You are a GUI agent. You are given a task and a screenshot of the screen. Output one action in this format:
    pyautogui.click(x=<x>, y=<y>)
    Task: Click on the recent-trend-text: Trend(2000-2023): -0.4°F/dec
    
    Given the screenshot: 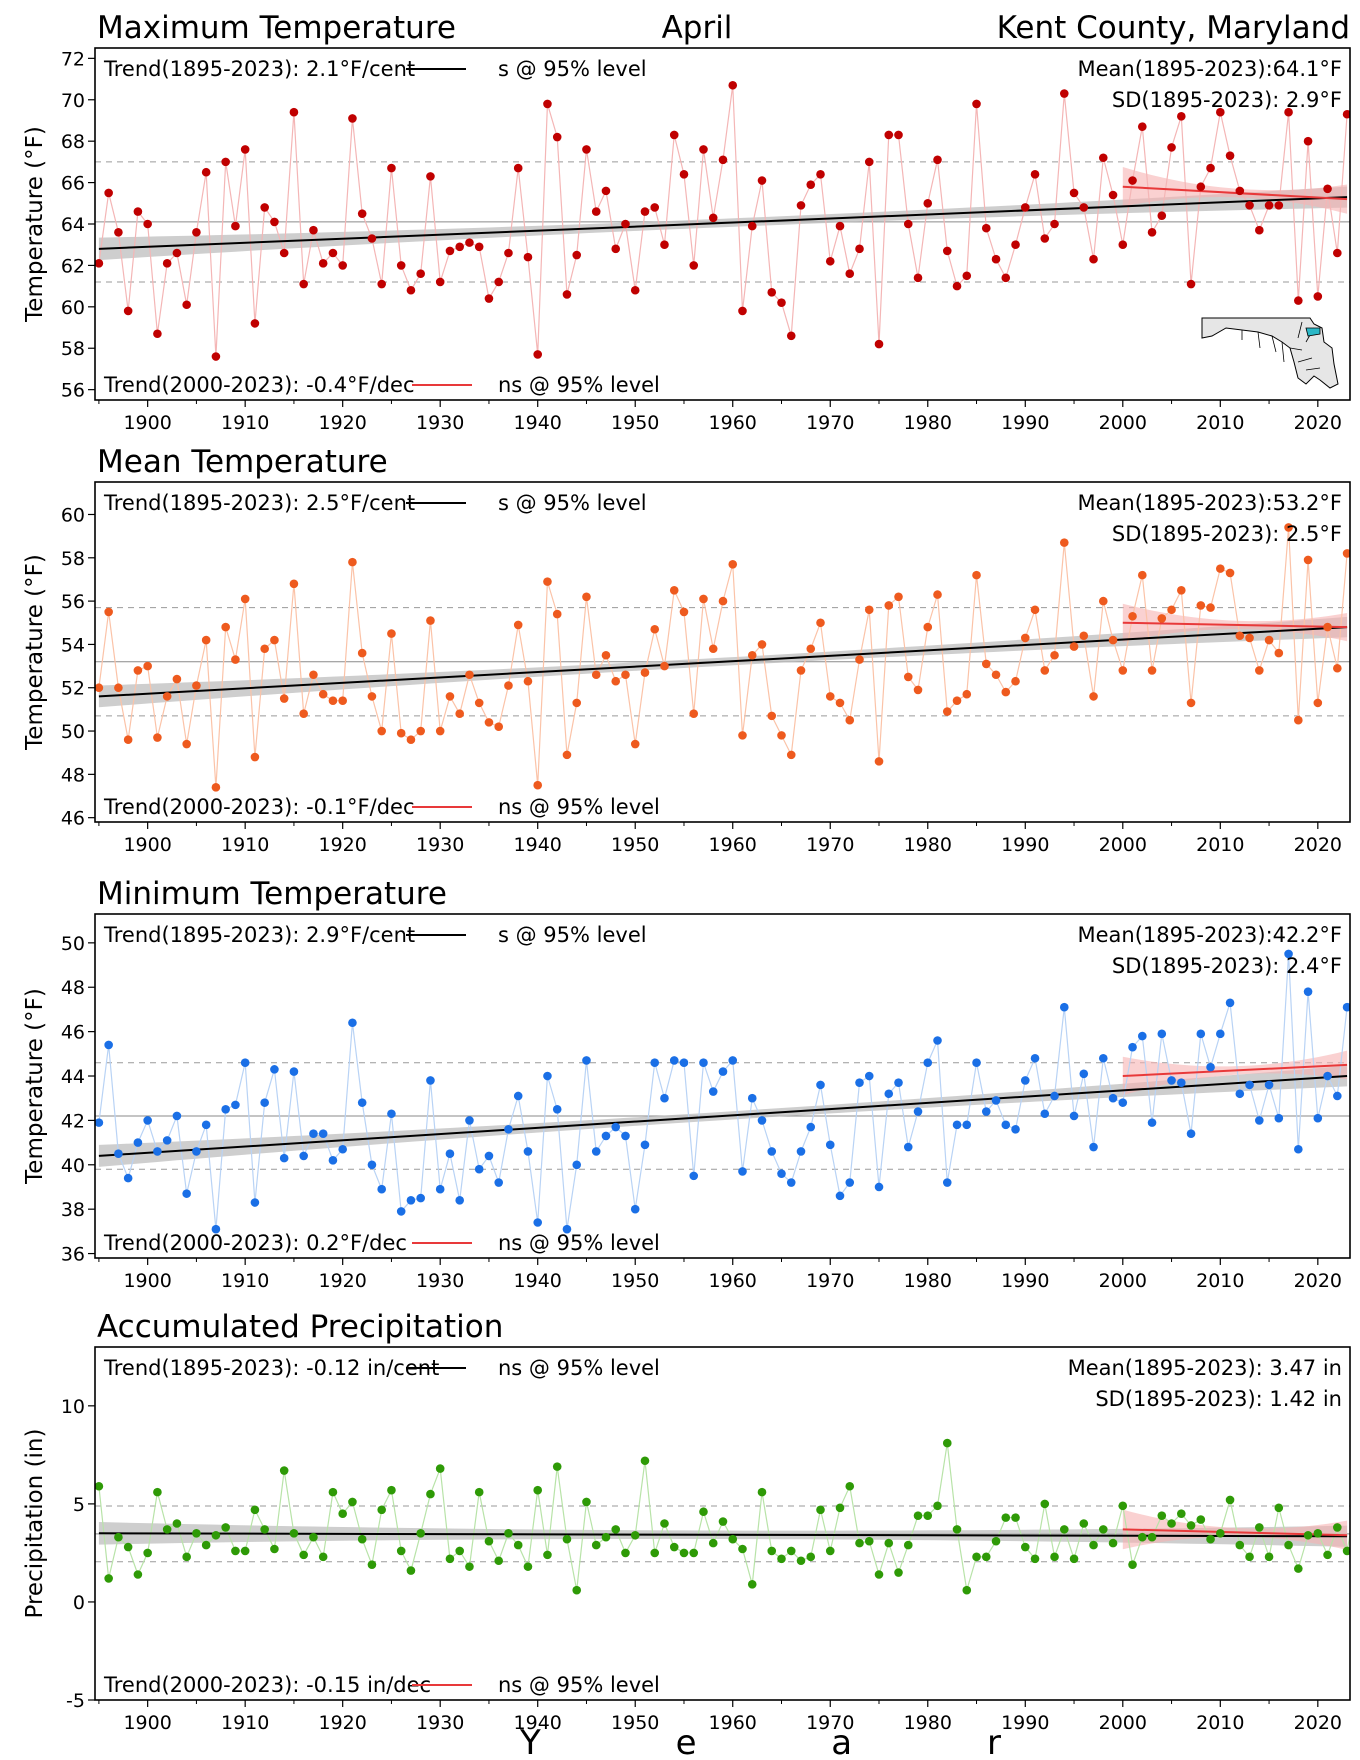 What is the action you would take?
    pyautogui.click(x=259, y=385)
    